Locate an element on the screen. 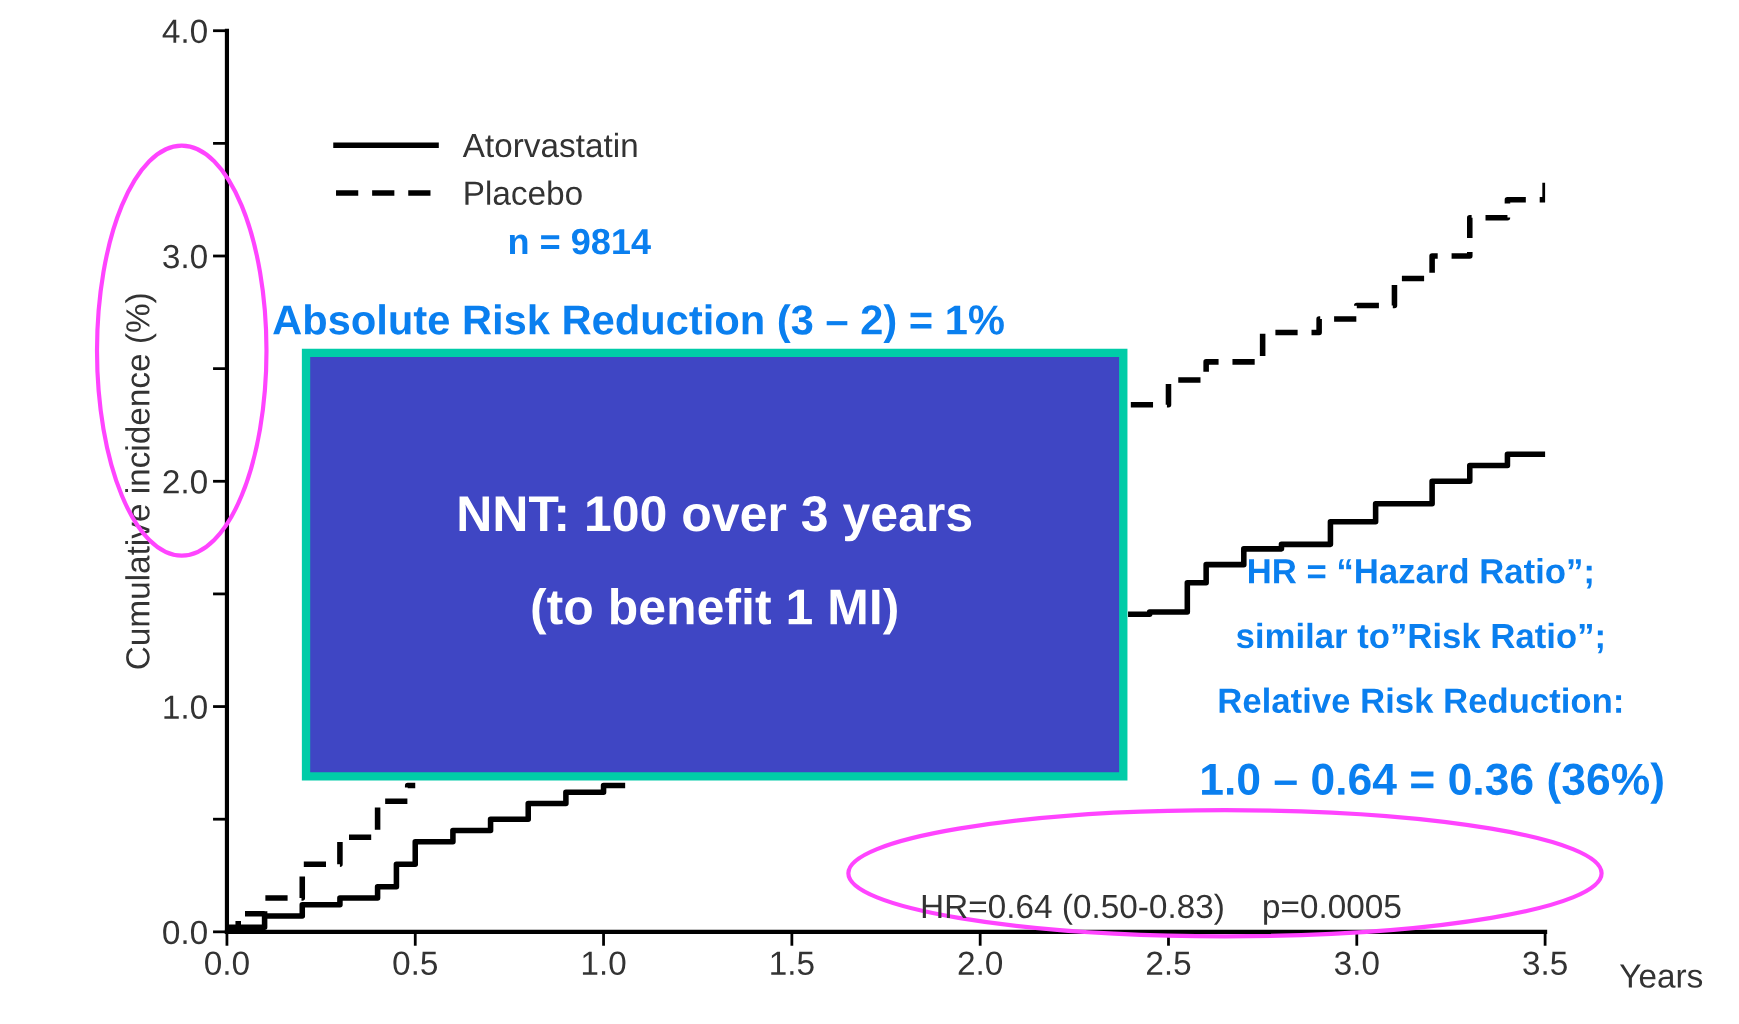  x-tick-label: 2.5 is located at coordinates (1168, 963).